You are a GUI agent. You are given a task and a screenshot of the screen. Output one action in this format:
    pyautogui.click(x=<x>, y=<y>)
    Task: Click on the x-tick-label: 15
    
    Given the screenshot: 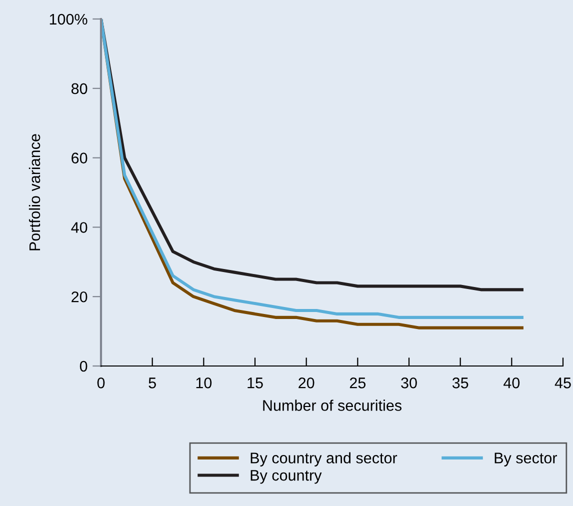 What is the action you would take?
    pyautogui.click(x=255, y=383)
    